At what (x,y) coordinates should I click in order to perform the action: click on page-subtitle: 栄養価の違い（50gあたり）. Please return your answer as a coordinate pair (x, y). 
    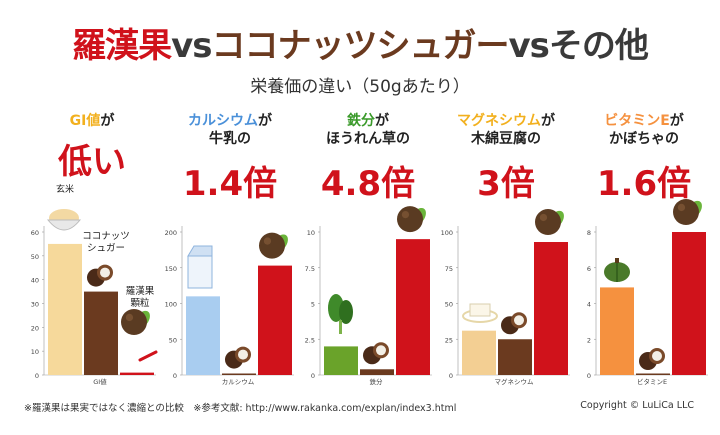
    Looking at the image, I should click on (360, 87).